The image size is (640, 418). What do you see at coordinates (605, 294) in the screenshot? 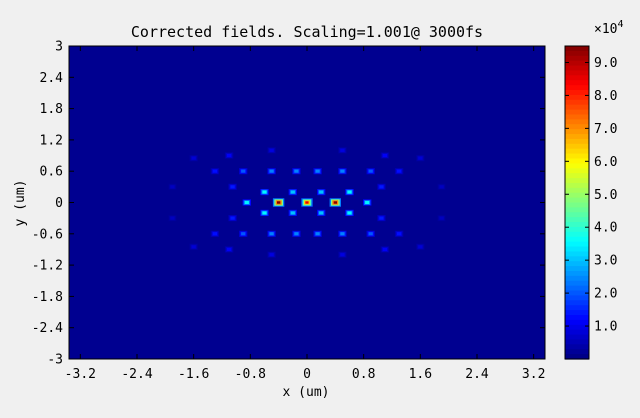
I see `colorbar-tick-label: 2.0` at bounding box center [605, 294].